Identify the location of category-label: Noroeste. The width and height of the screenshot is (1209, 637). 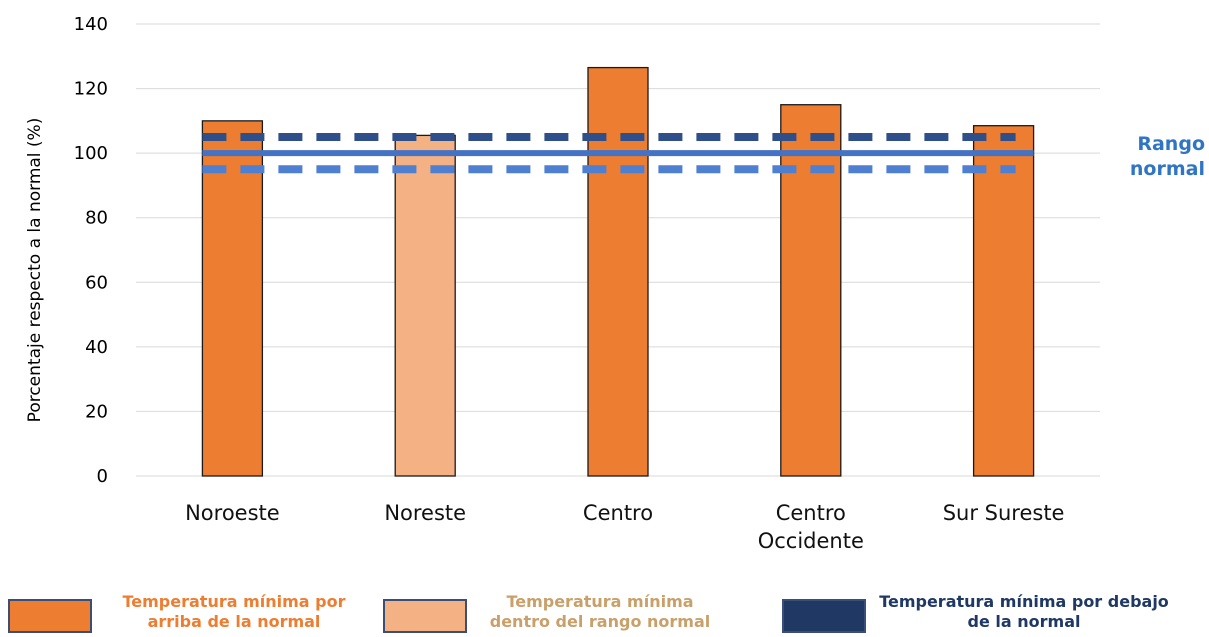
(232, 513).